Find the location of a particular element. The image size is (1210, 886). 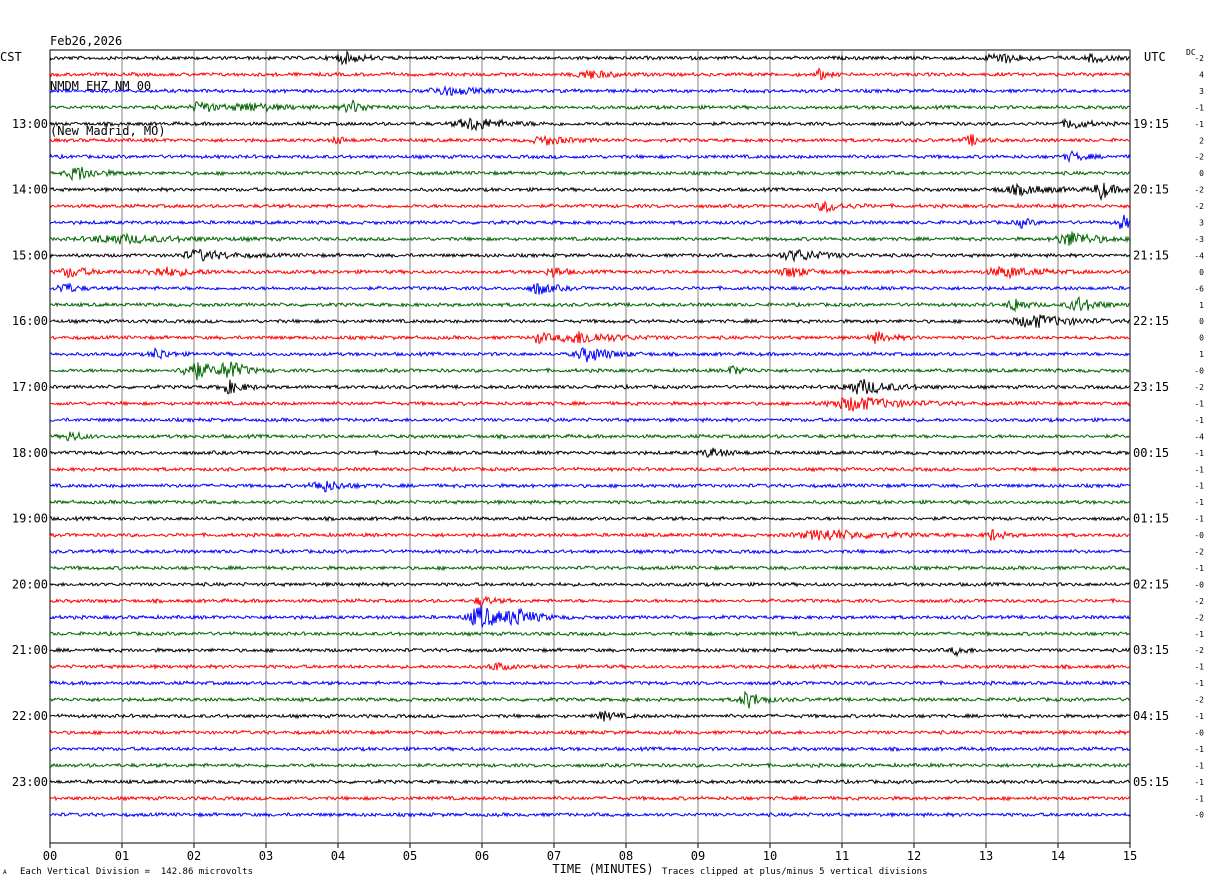

cst-hour-label: 23:00 is located at coordinates (30, 782).